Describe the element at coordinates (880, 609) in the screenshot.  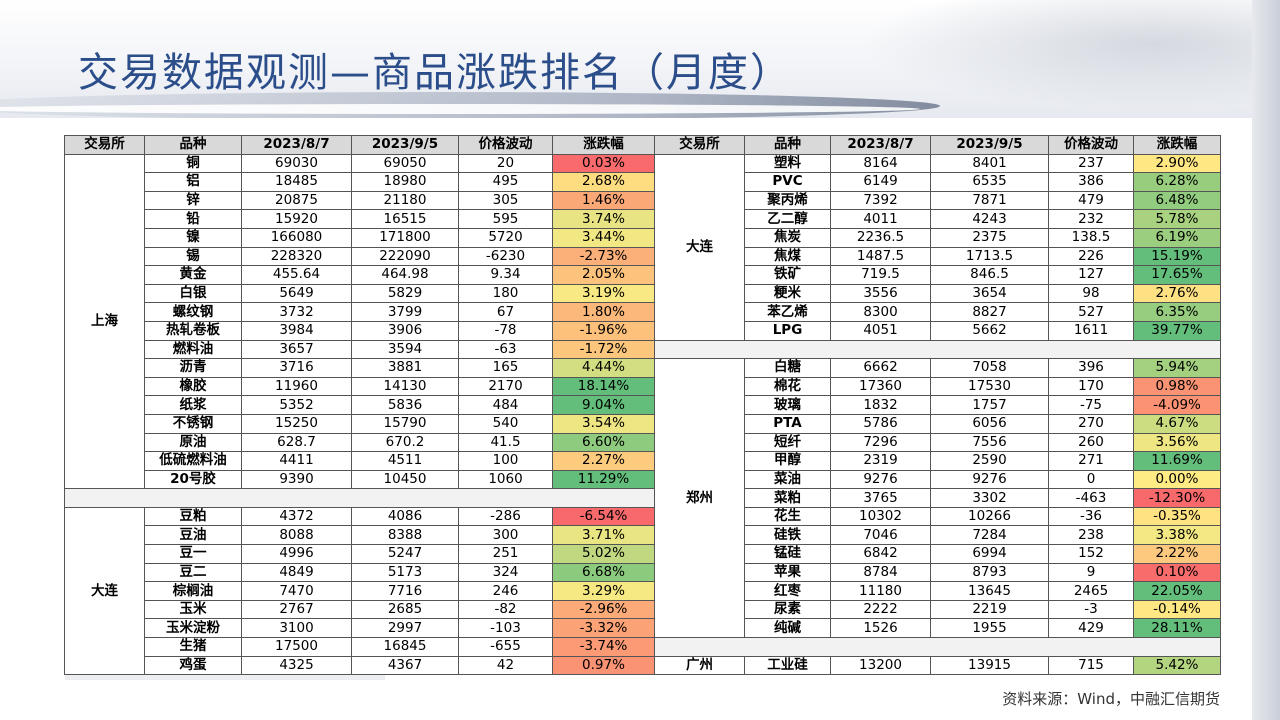
I see `price-start-cell: 2222` at that location.